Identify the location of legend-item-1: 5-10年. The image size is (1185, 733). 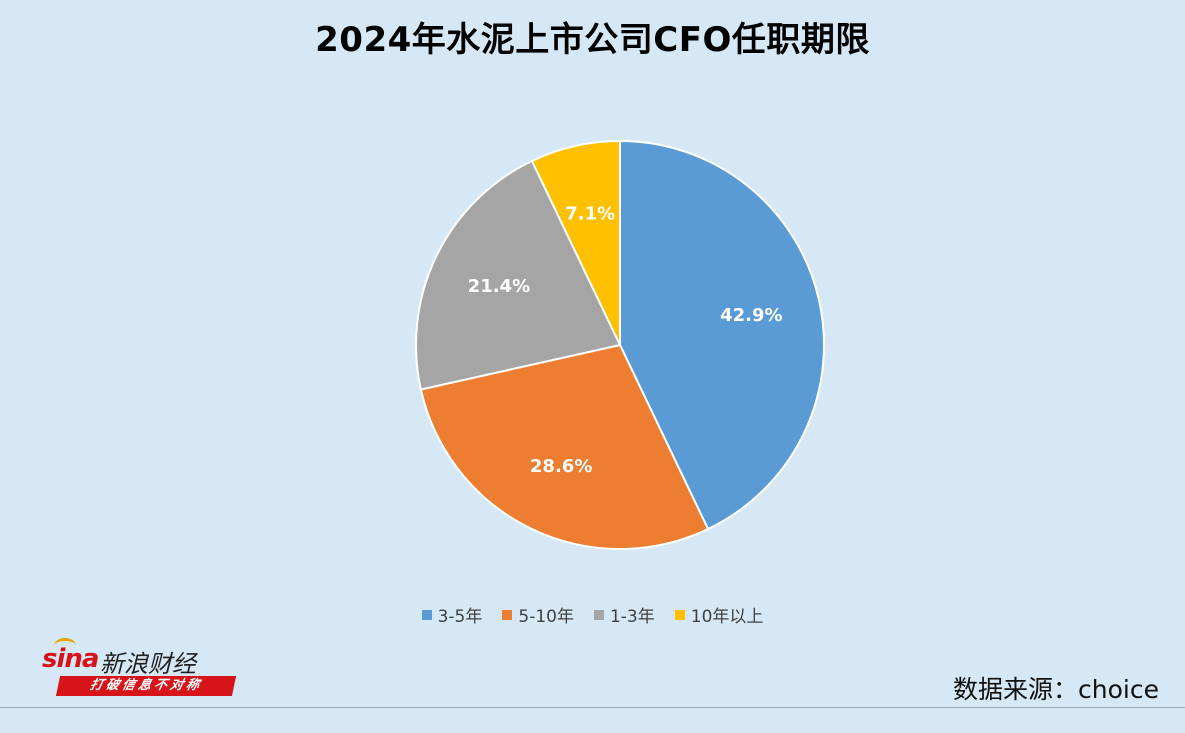
(538, 614).